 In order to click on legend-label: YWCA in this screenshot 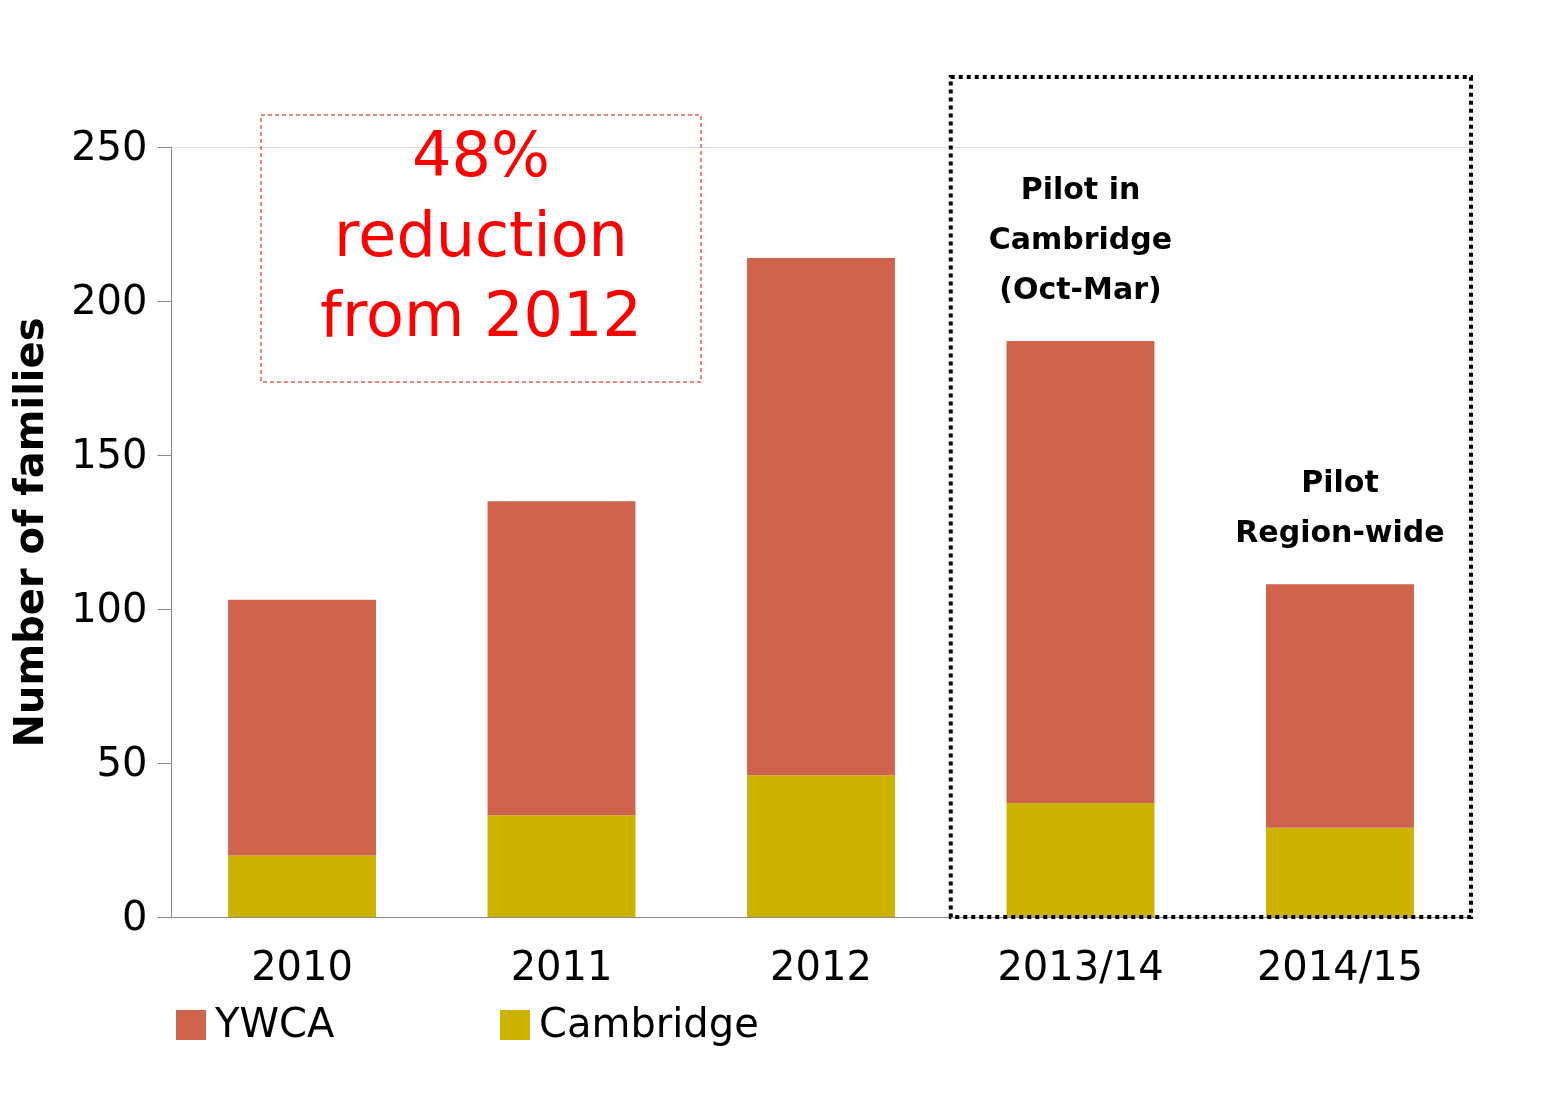, I will do `click(274, 1023)`.